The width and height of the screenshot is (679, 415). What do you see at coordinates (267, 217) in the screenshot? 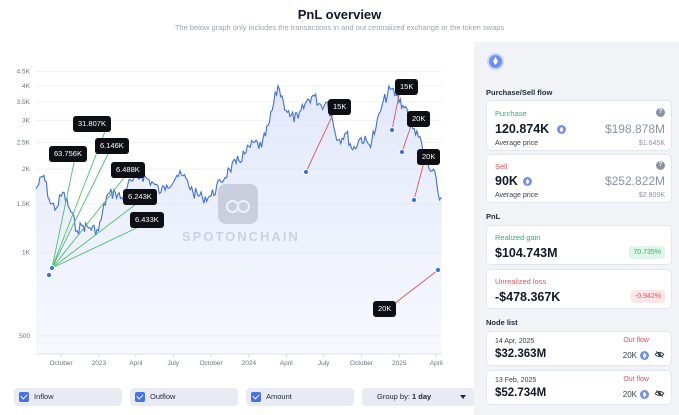
I see `spotonchain-watermark: SPOTONCHAIN` at bounding box center [267, 217].